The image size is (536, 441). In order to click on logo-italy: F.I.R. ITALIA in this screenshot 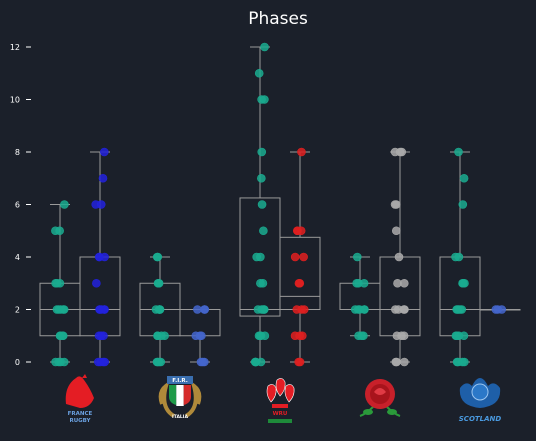, I will do `click(180, 398)`.